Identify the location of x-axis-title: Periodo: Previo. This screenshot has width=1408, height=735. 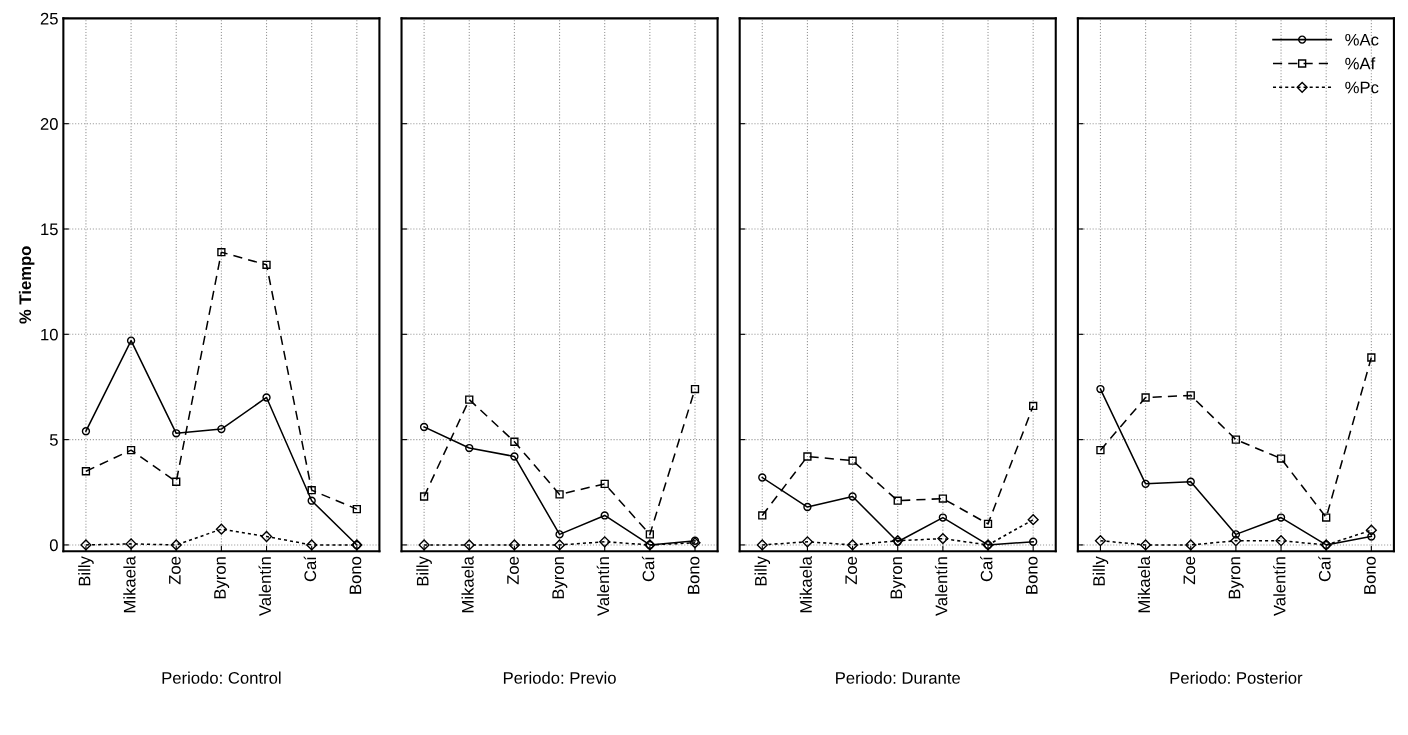
(559, 677).